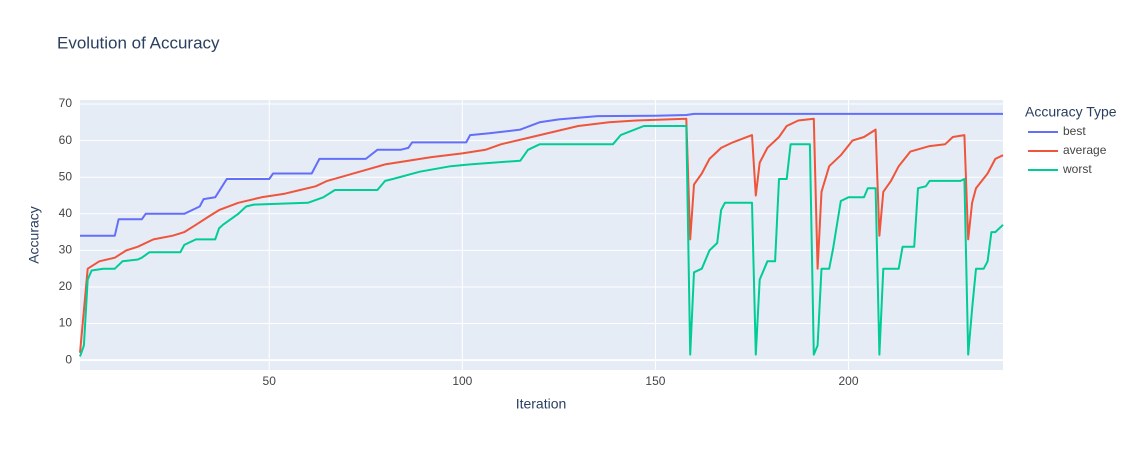  What do you see at coordinates (66, 286) in the screenshot?
I see `y-tick-label: 20` at bounding box center [66, 286].